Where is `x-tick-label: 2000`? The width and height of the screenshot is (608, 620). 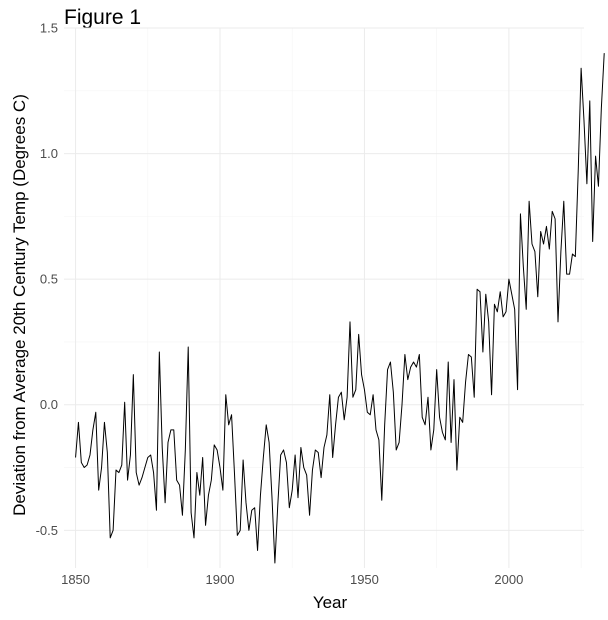
x-tick-label: 2000 is located at coordinates (508, 579).